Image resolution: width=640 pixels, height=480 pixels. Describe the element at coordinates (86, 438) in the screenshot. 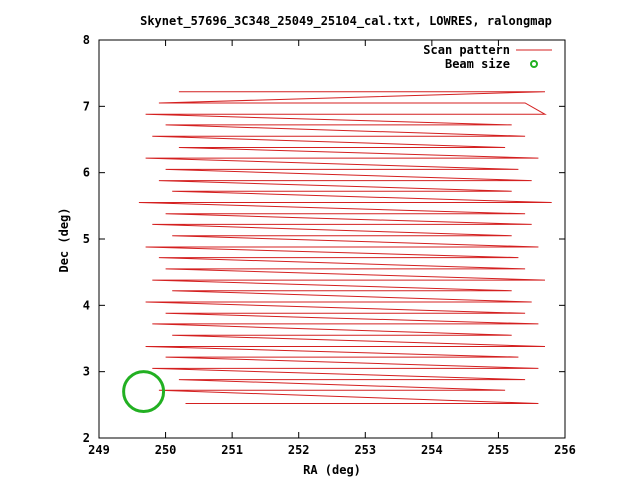

I see `y-tick-label: 2` at that location.